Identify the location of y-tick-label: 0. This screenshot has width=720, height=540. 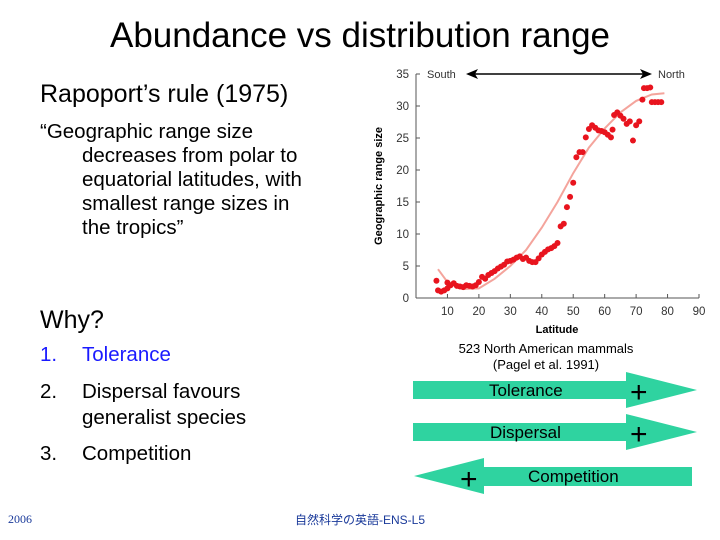
(406, 299).